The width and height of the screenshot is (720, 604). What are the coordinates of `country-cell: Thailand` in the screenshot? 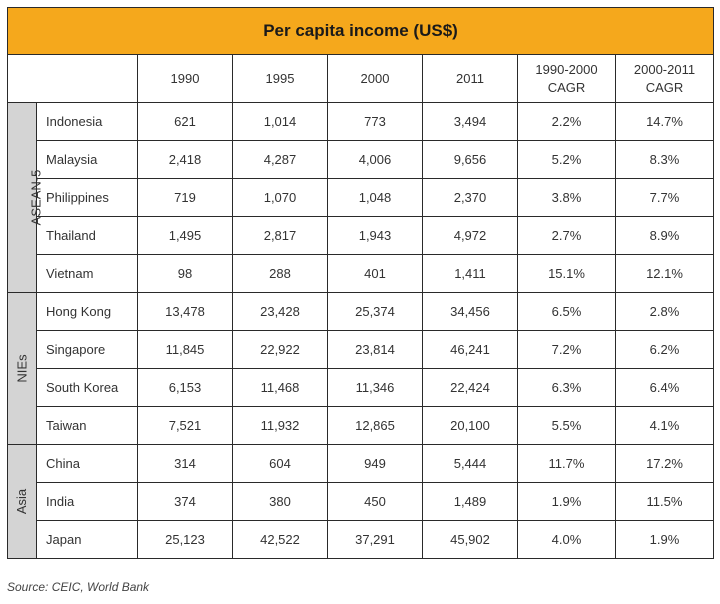 It's located at (87, 235).